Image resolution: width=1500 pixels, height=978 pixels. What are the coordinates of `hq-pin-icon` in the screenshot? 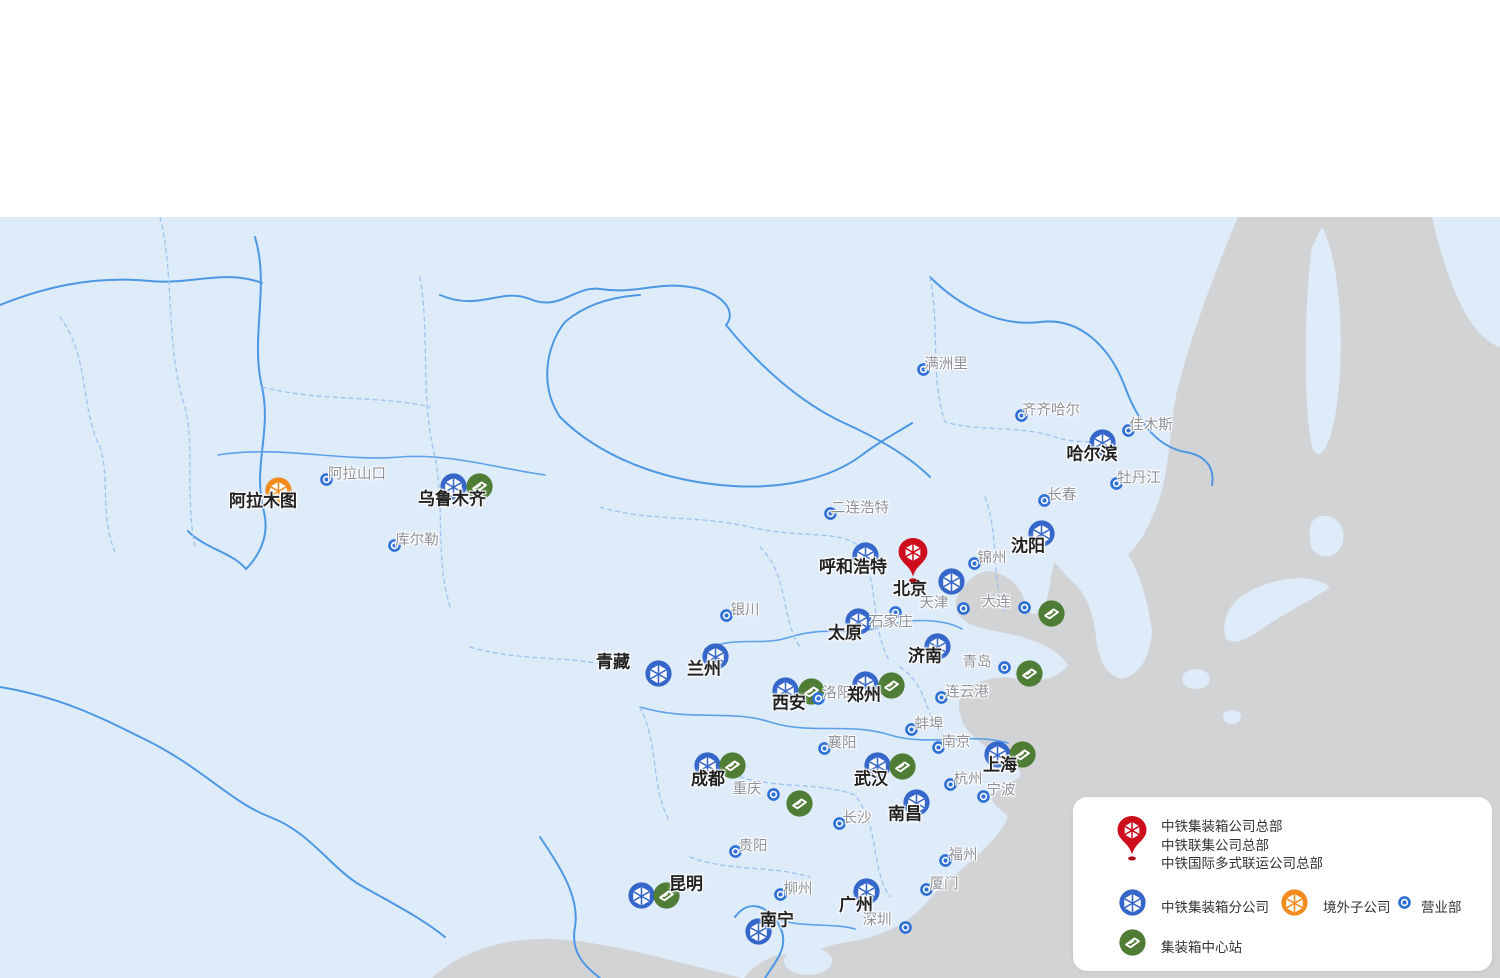 It's located at (1132, 838).